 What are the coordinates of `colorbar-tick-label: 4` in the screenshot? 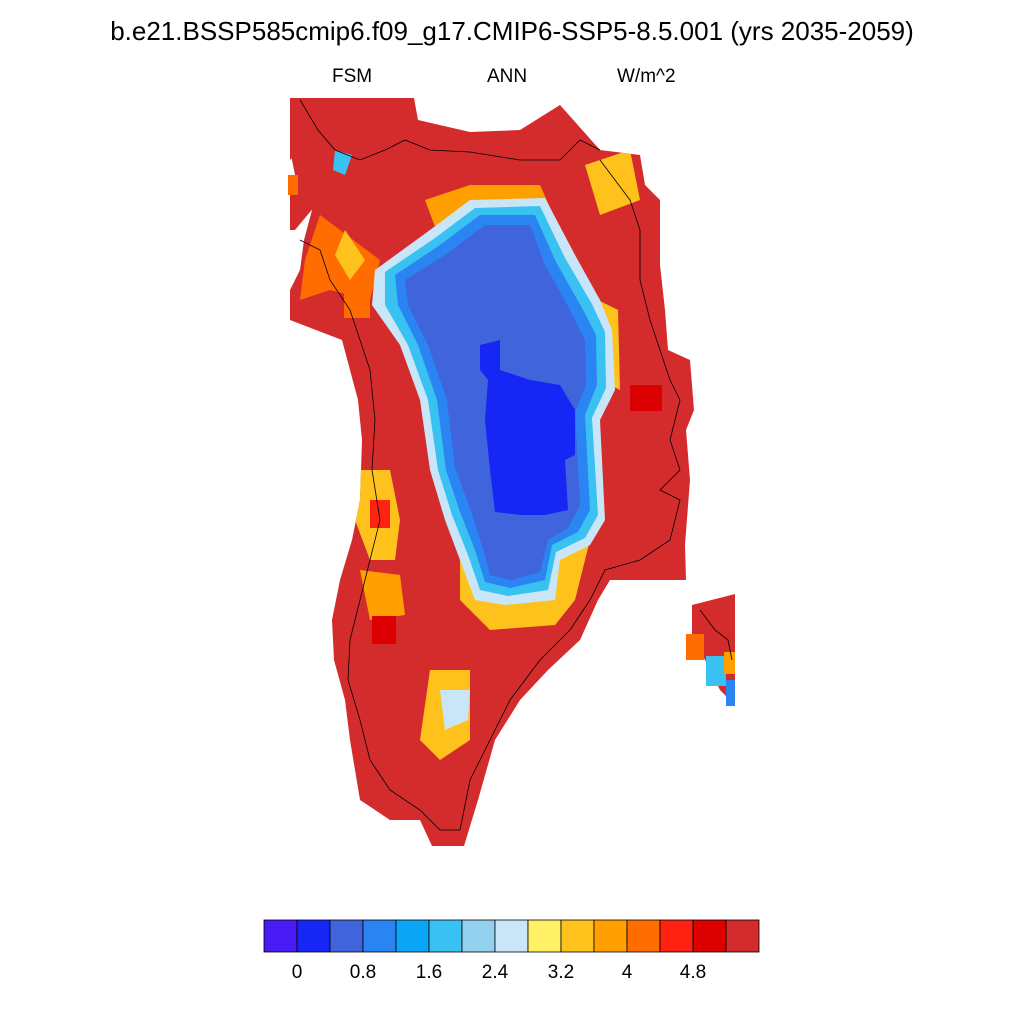 It's located at (627, 972).